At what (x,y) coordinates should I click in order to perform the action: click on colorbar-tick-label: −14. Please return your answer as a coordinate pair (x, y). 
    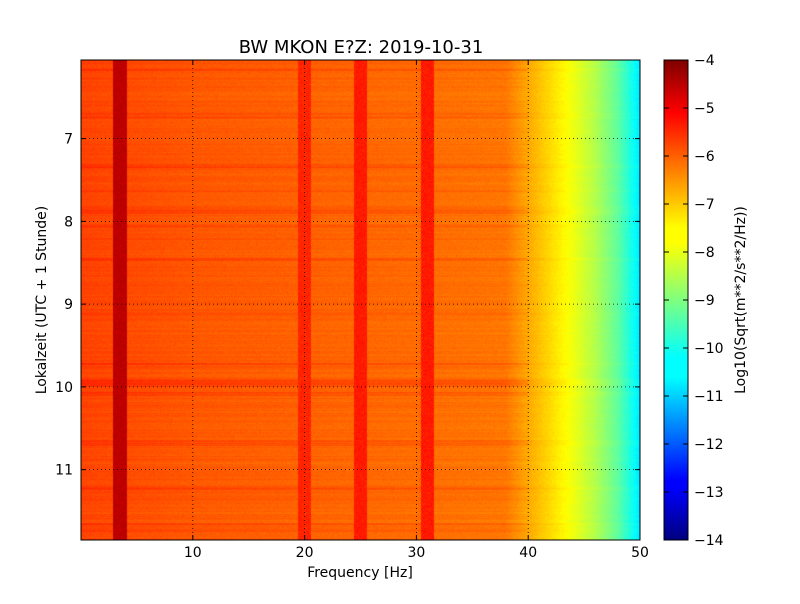
    Looking at the image, I should click on (709, 541).